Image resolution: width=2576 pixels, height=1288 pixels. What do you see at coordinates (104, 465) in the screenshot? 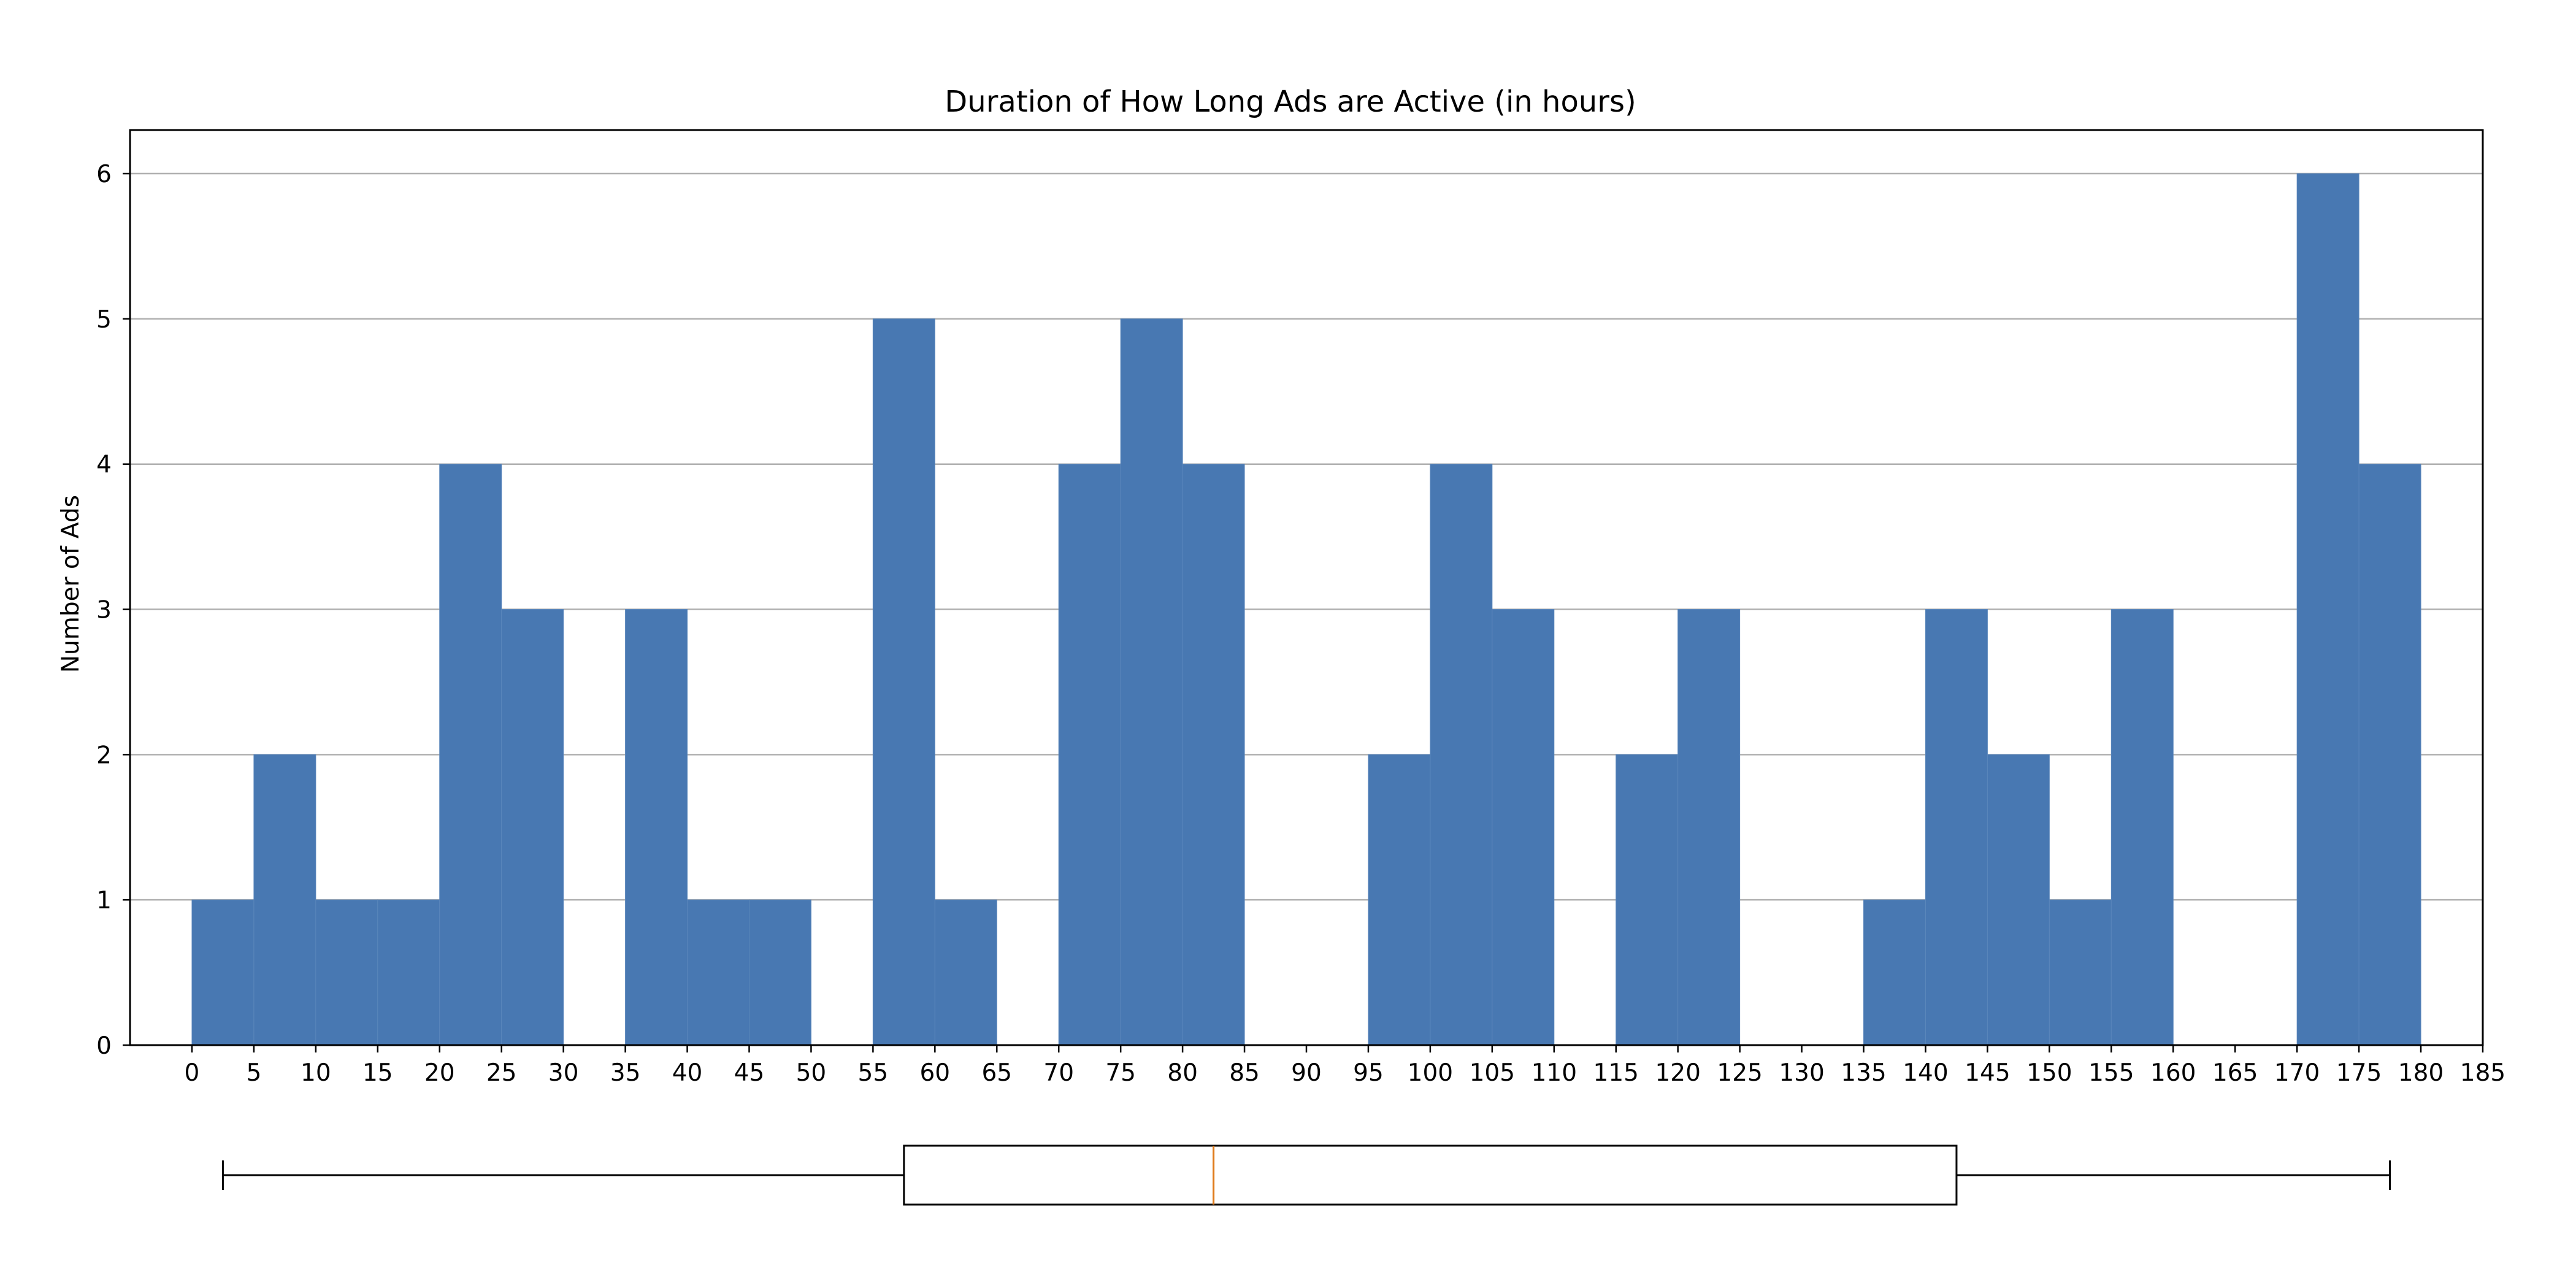
I see `y-tick-label: 4` at bounding box center [104, 465].